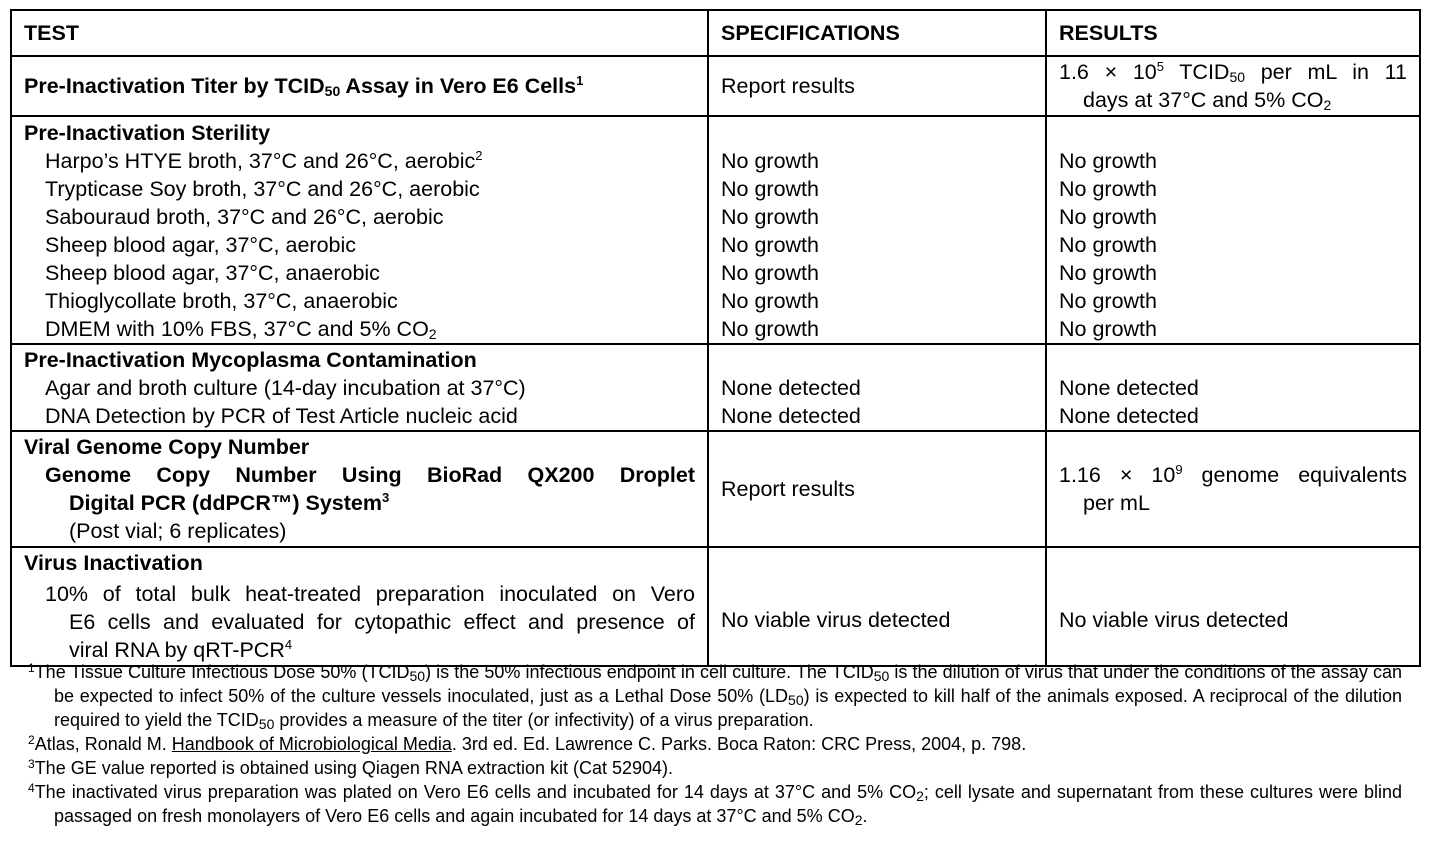  What do you see at coordinates (1108, 161) in the screenshot?
I see `sterility-result-1: No growth` at bounding box center [1108, 161].